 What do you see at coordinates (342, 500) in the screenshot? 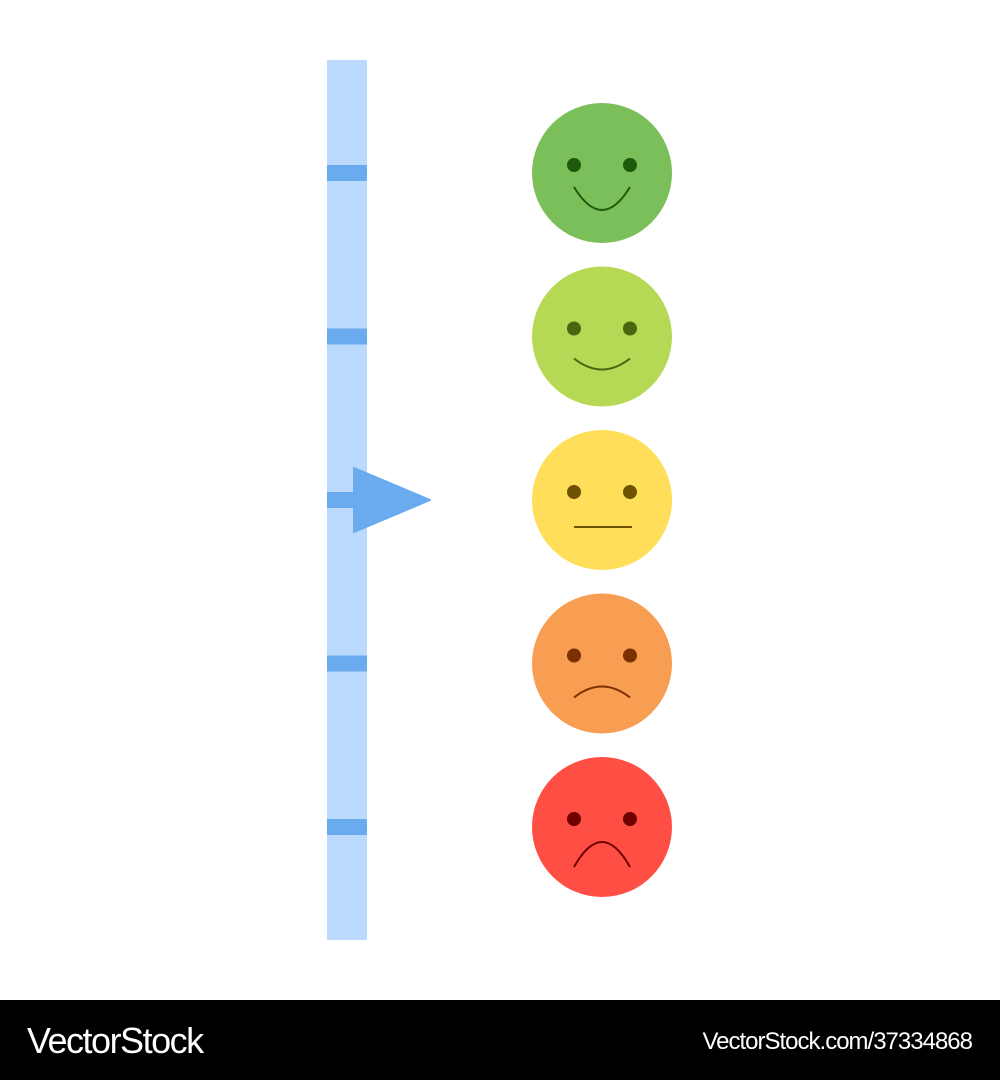
I see `arrow-stem` at bounding box center [342, 500].